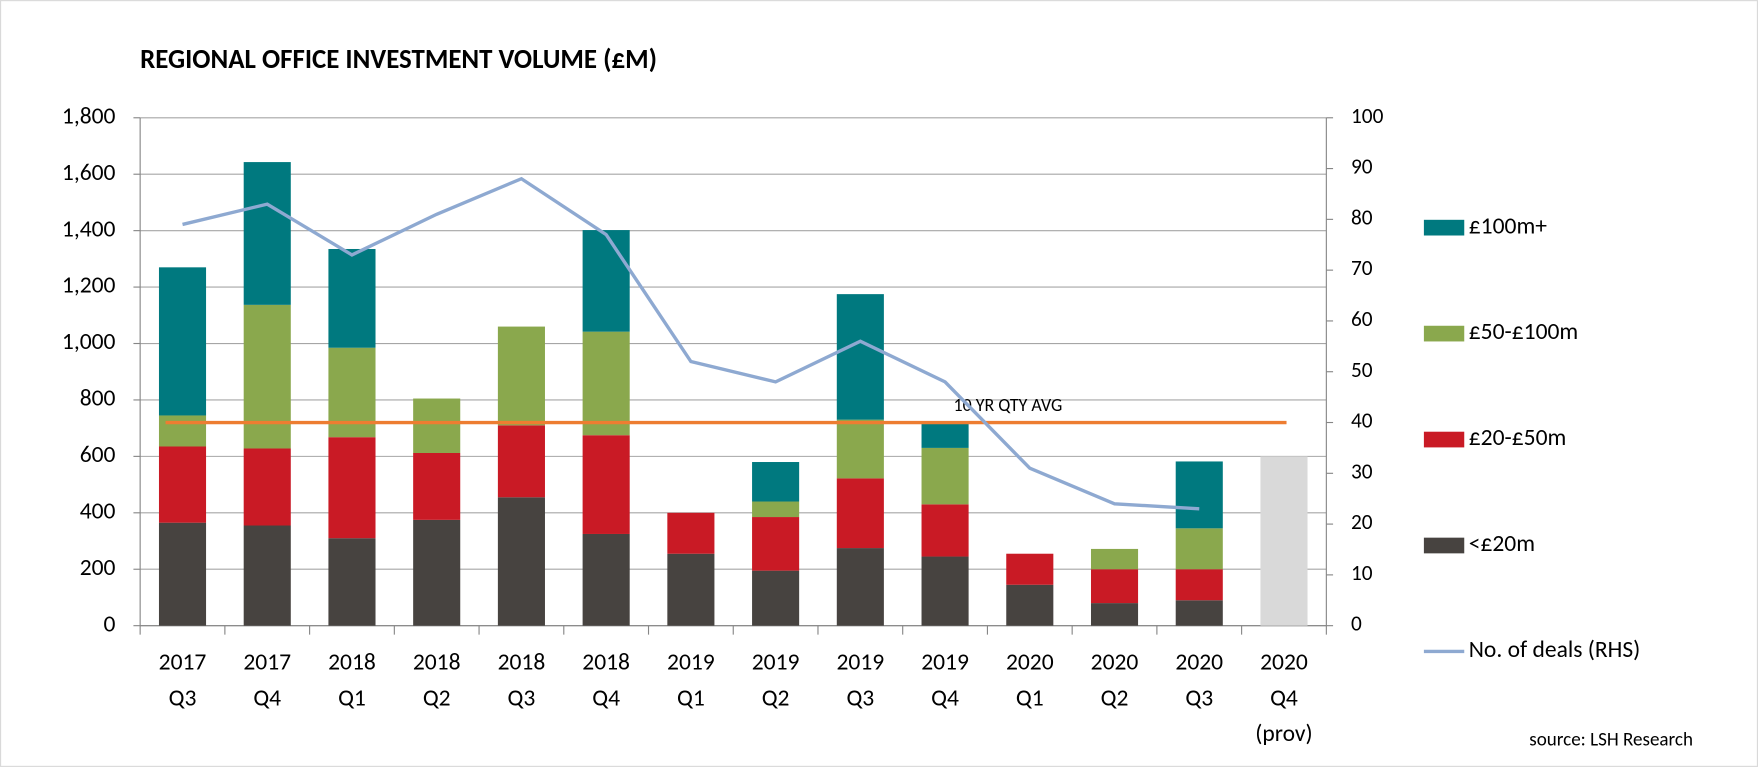  What do you see at coordinates (1611, 740) in the screenshot?
I see `source-note: source: LSH Research` at bounding box center [1611, 740].